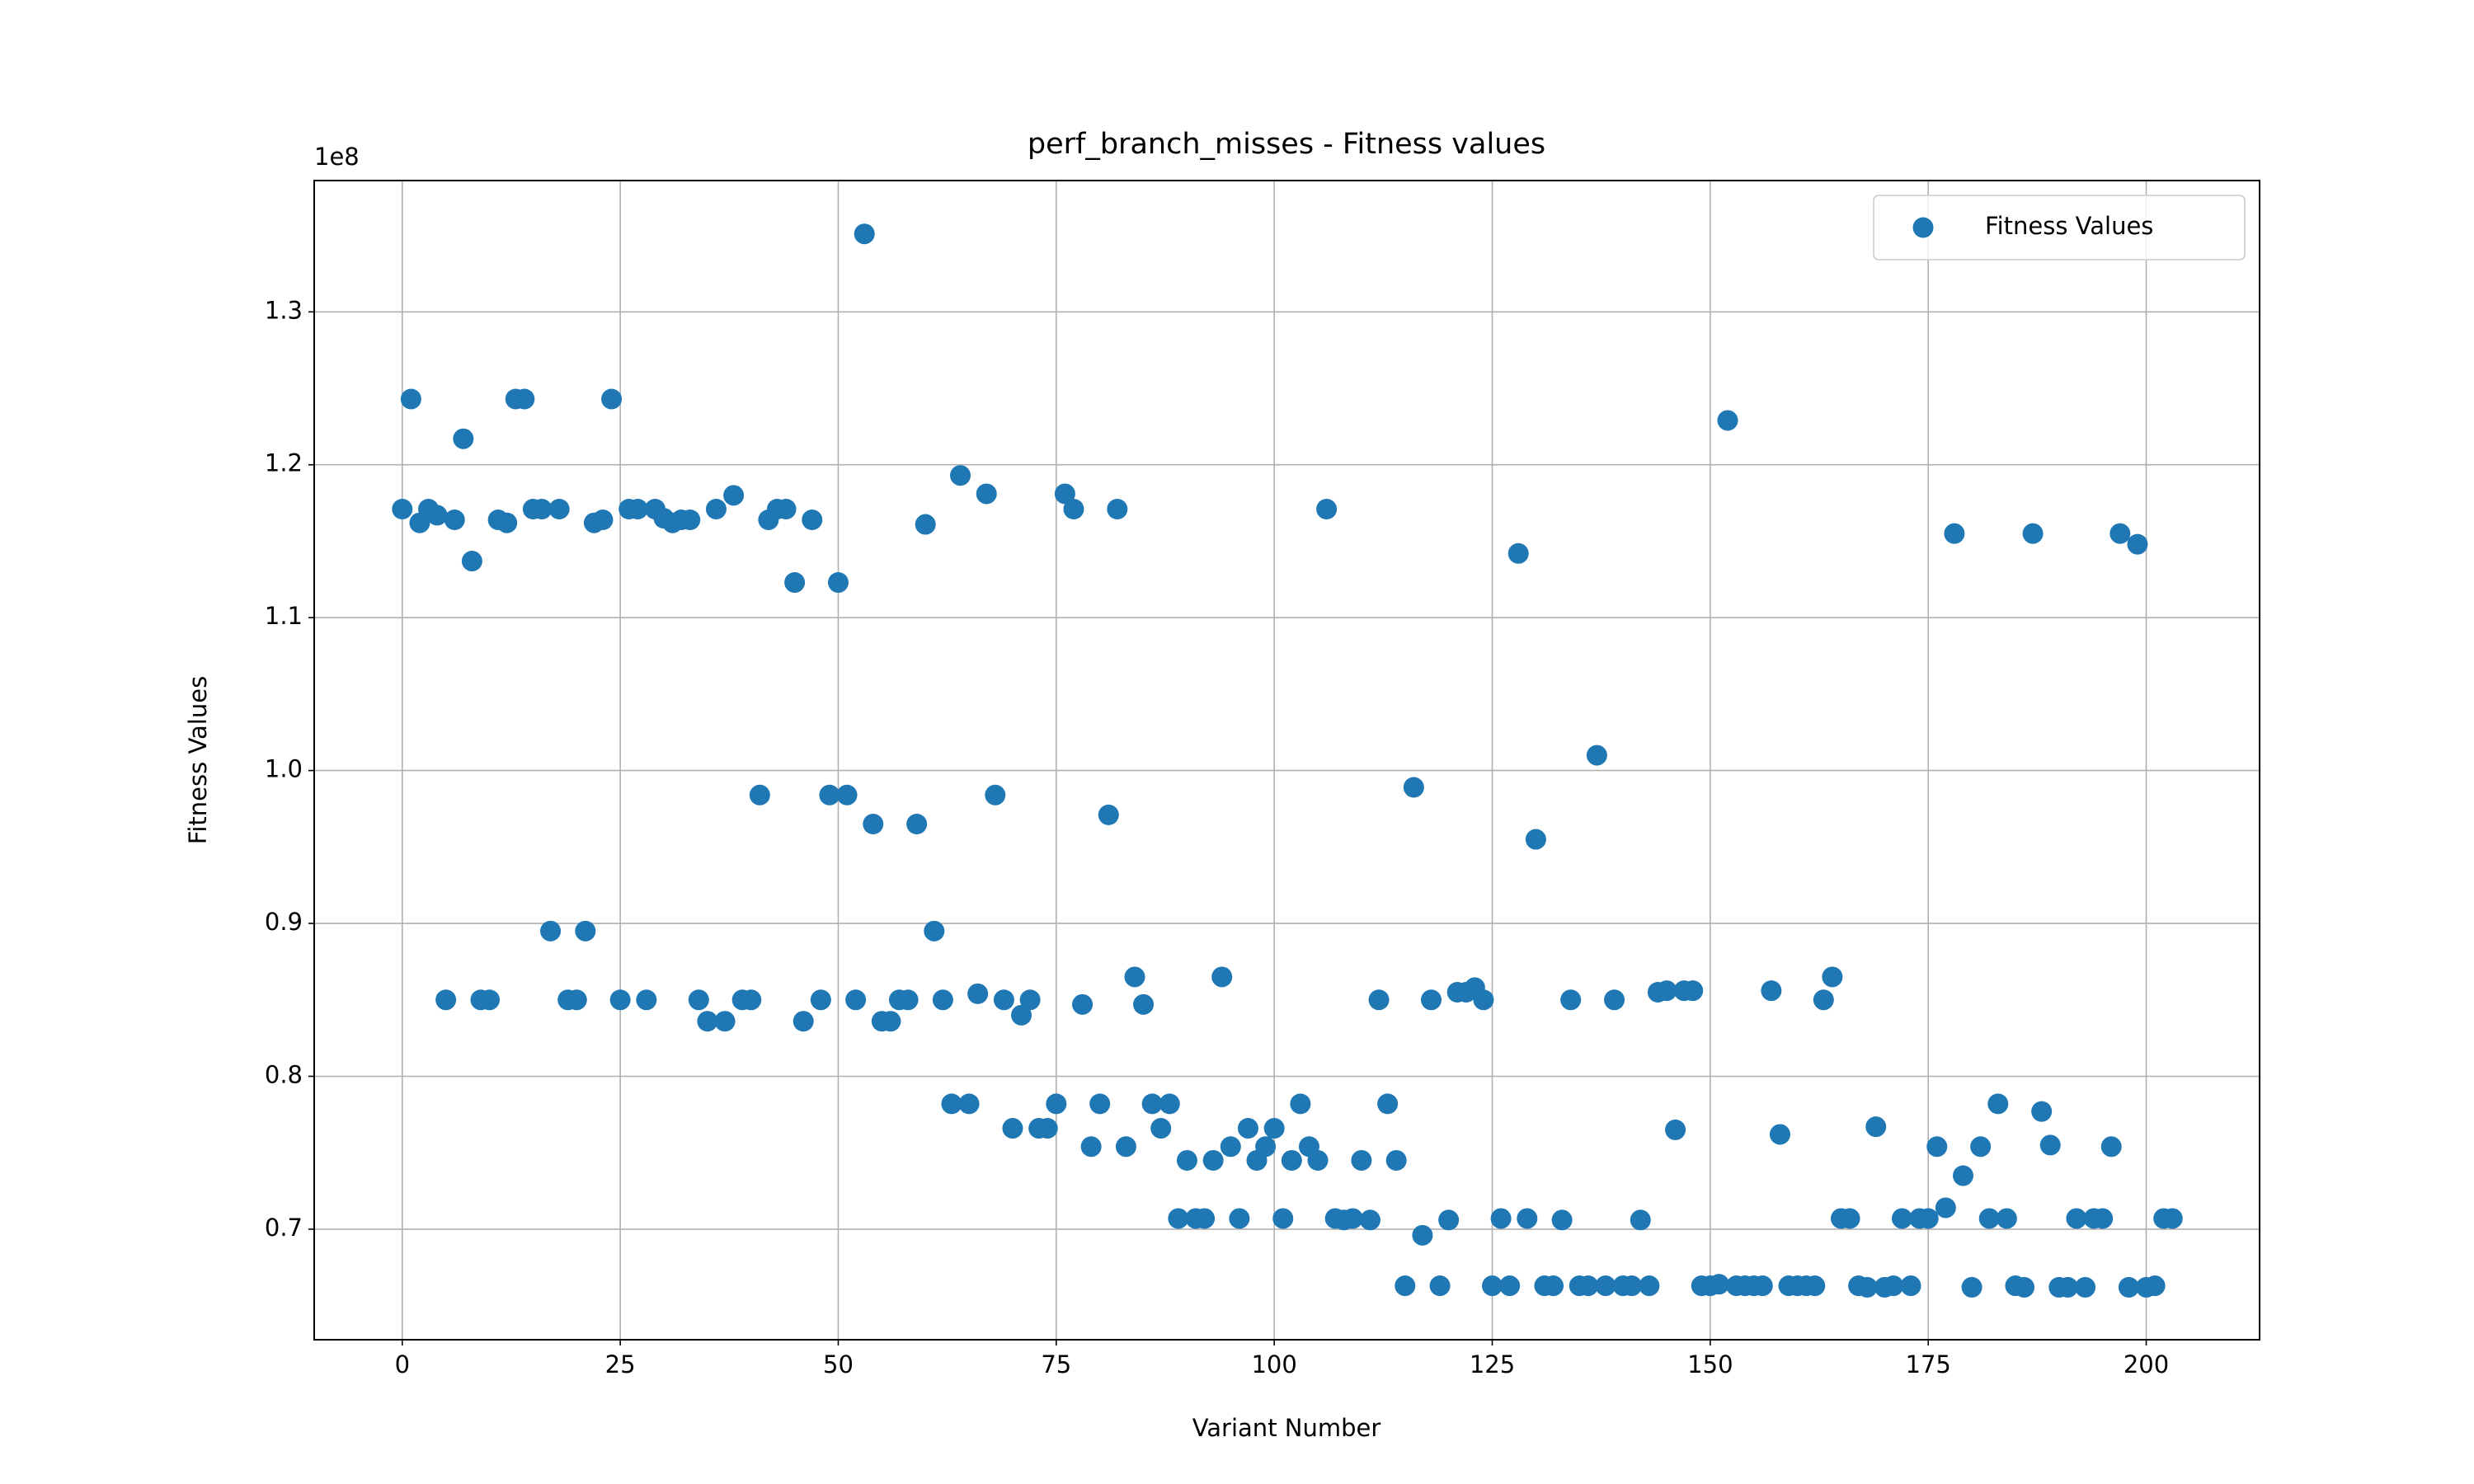 The width and height of the screenshot is (2474, 1484). I want to click on x-tick-label: 75, so click(1056, 1364).